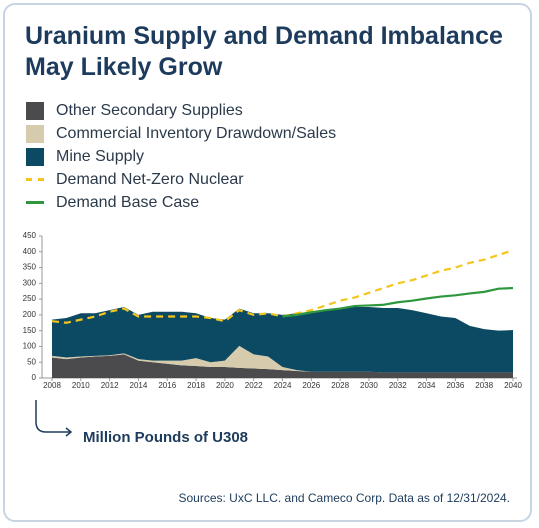 This screenshot has height=528, width=539. What do you see at coordinates (30, 267) in the screenshot?
I see `y-tick-label: 350` at bounding box center [30, 267].